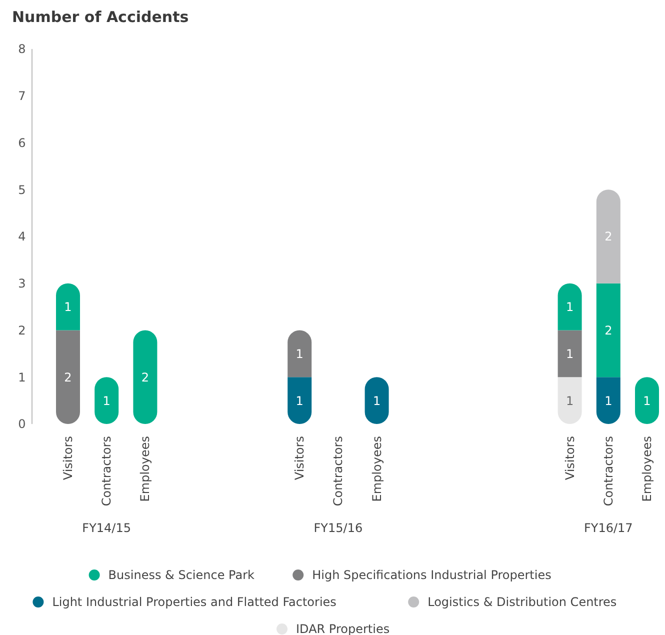 The image size is (665, 635). Describe the element at coordinates (100, 17) in the screenshot. I see `chart-title: Number of Accidents` at that location.